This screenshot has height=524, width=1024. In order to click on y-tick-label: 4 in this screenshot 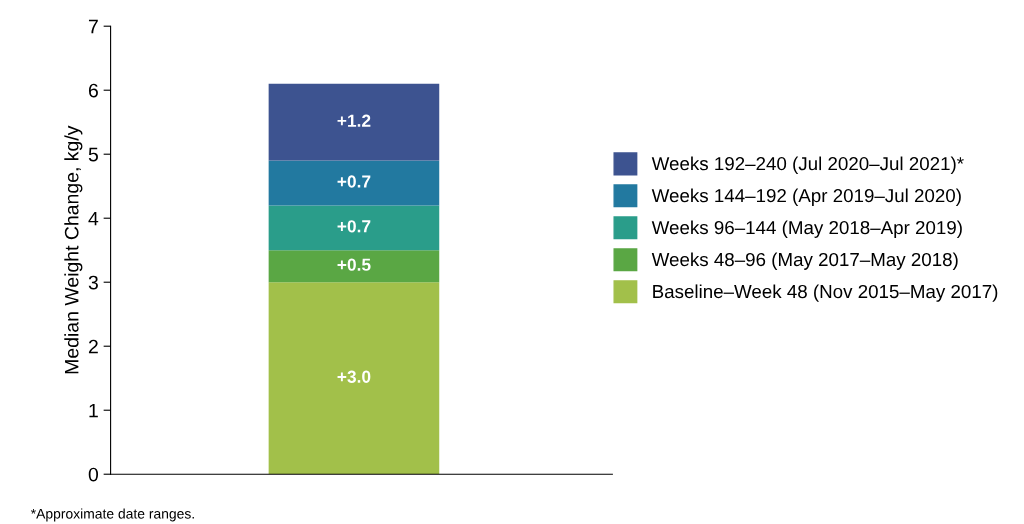, I will do `click(93, 218)`.